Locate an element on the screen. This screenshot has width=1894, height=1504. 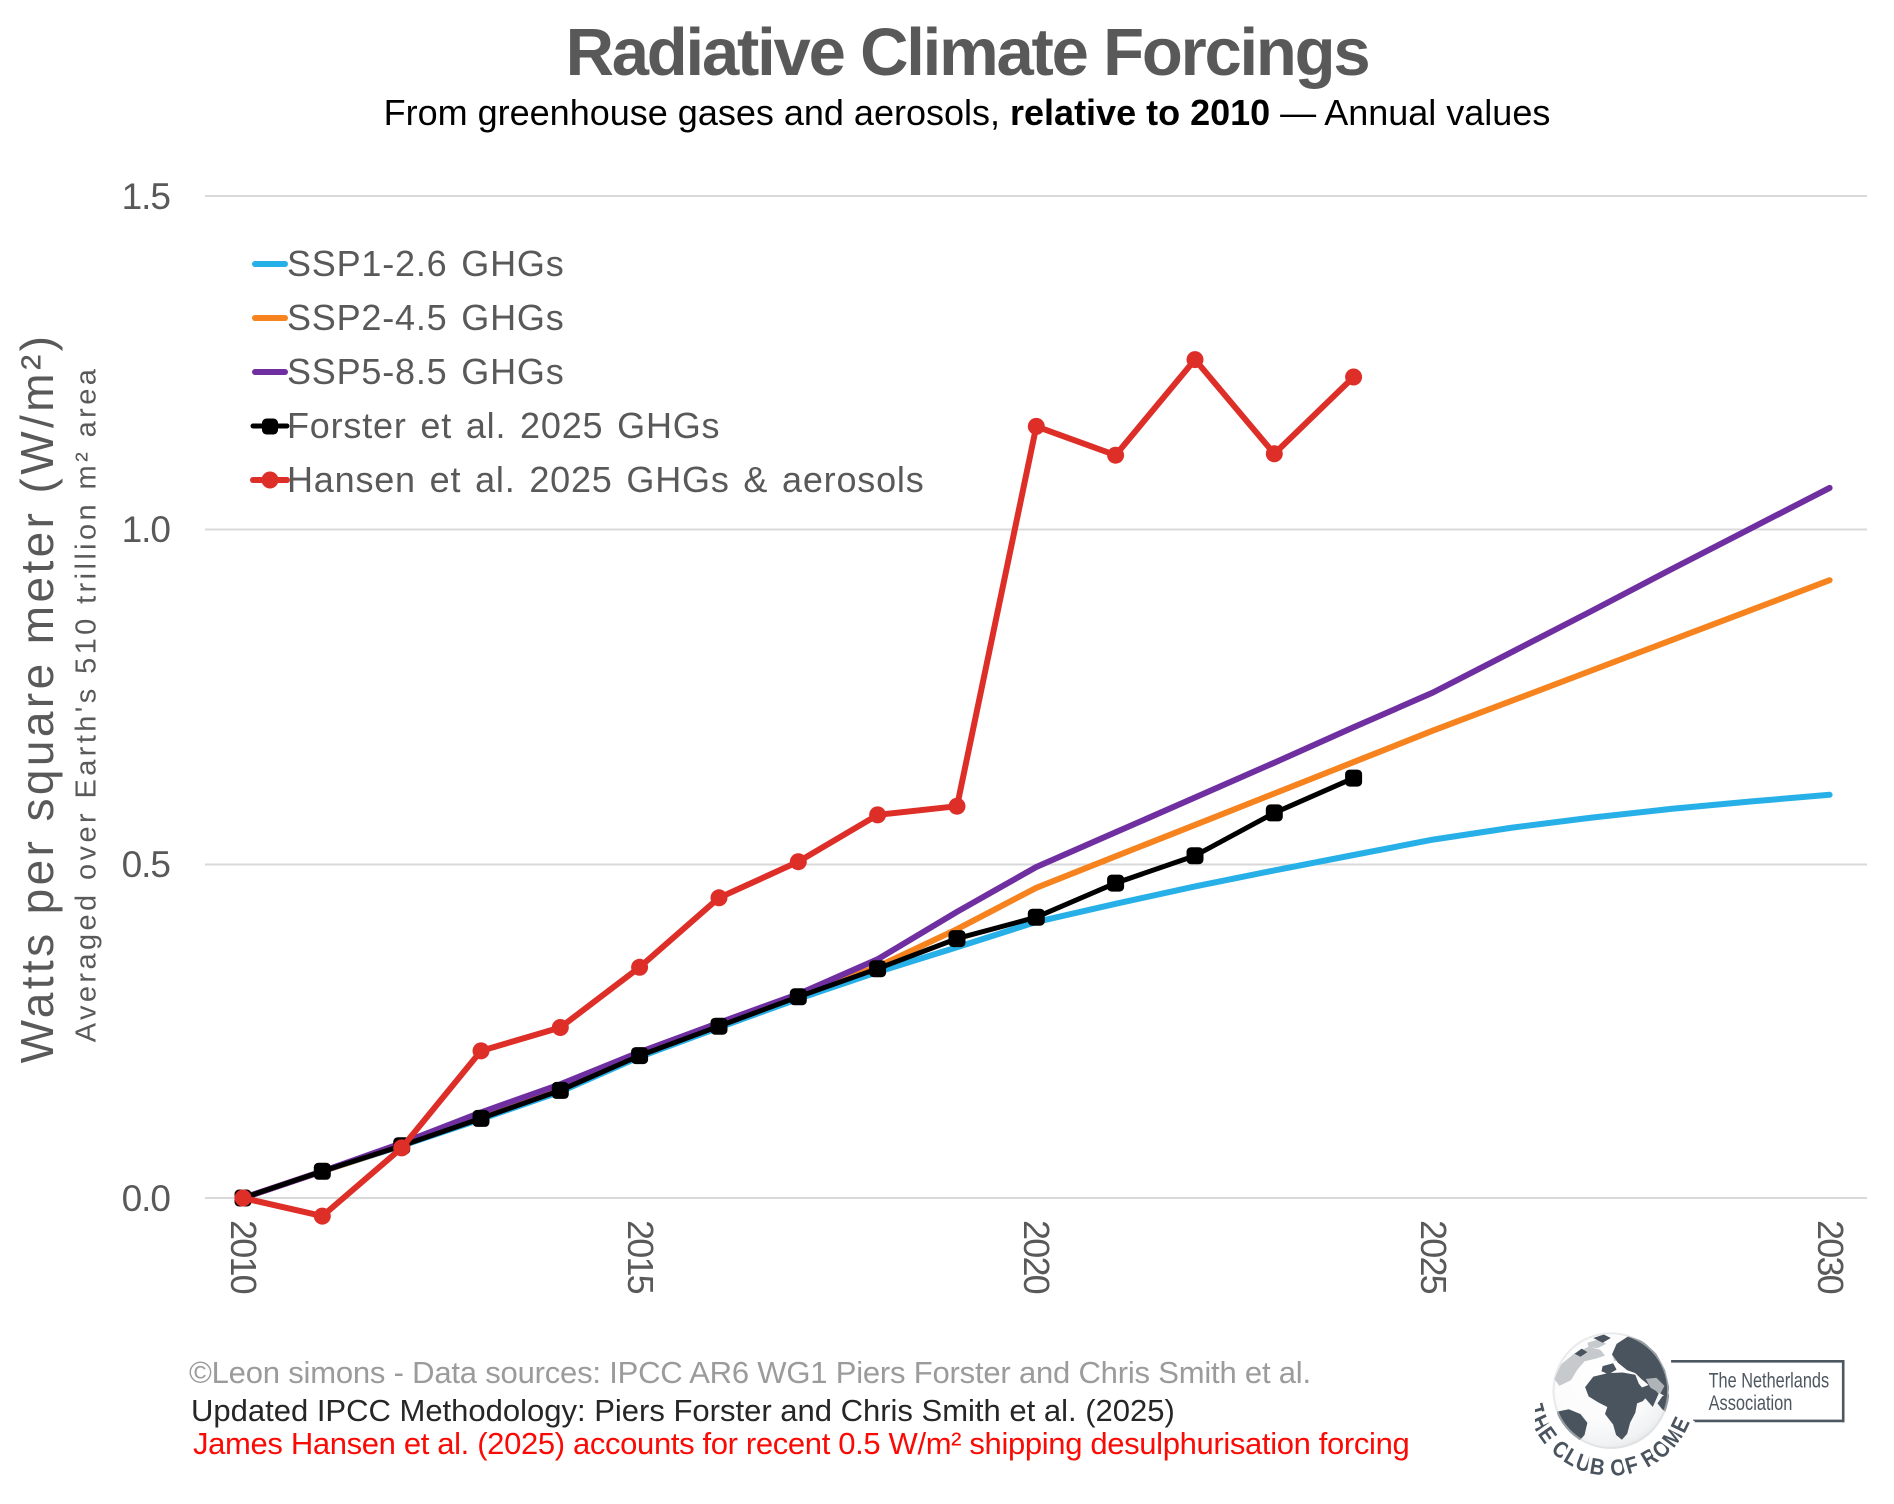
svg-text: Association is located at coordinates (1751, 1403).